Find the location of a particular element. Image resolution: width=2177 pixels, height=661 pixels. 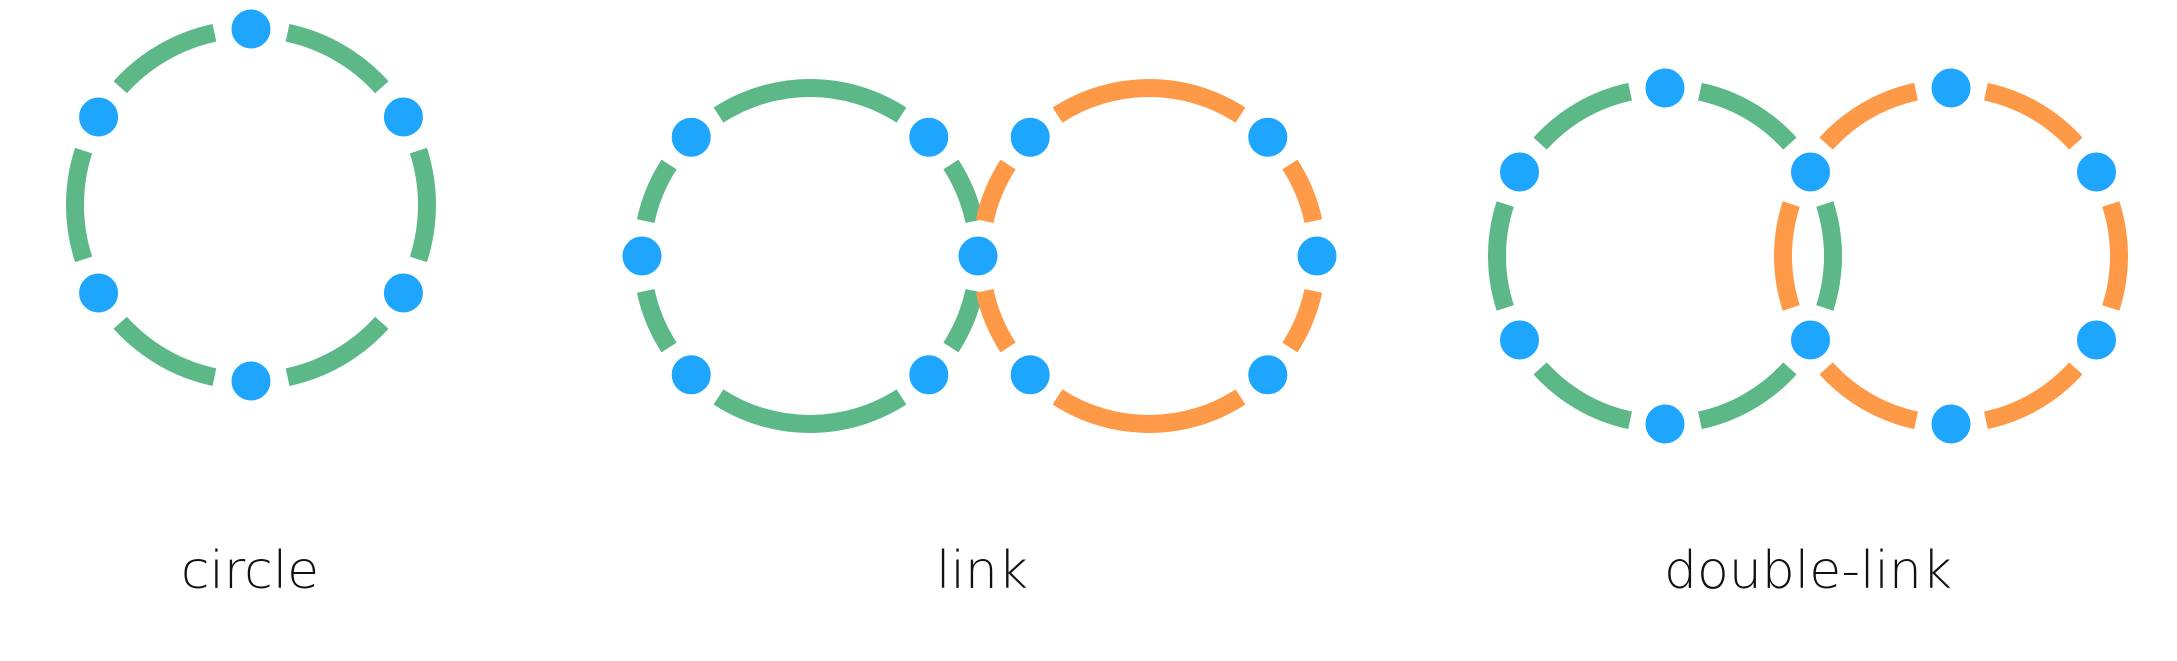

caption-double-link: double-link is located at coordinates (1808, 571).